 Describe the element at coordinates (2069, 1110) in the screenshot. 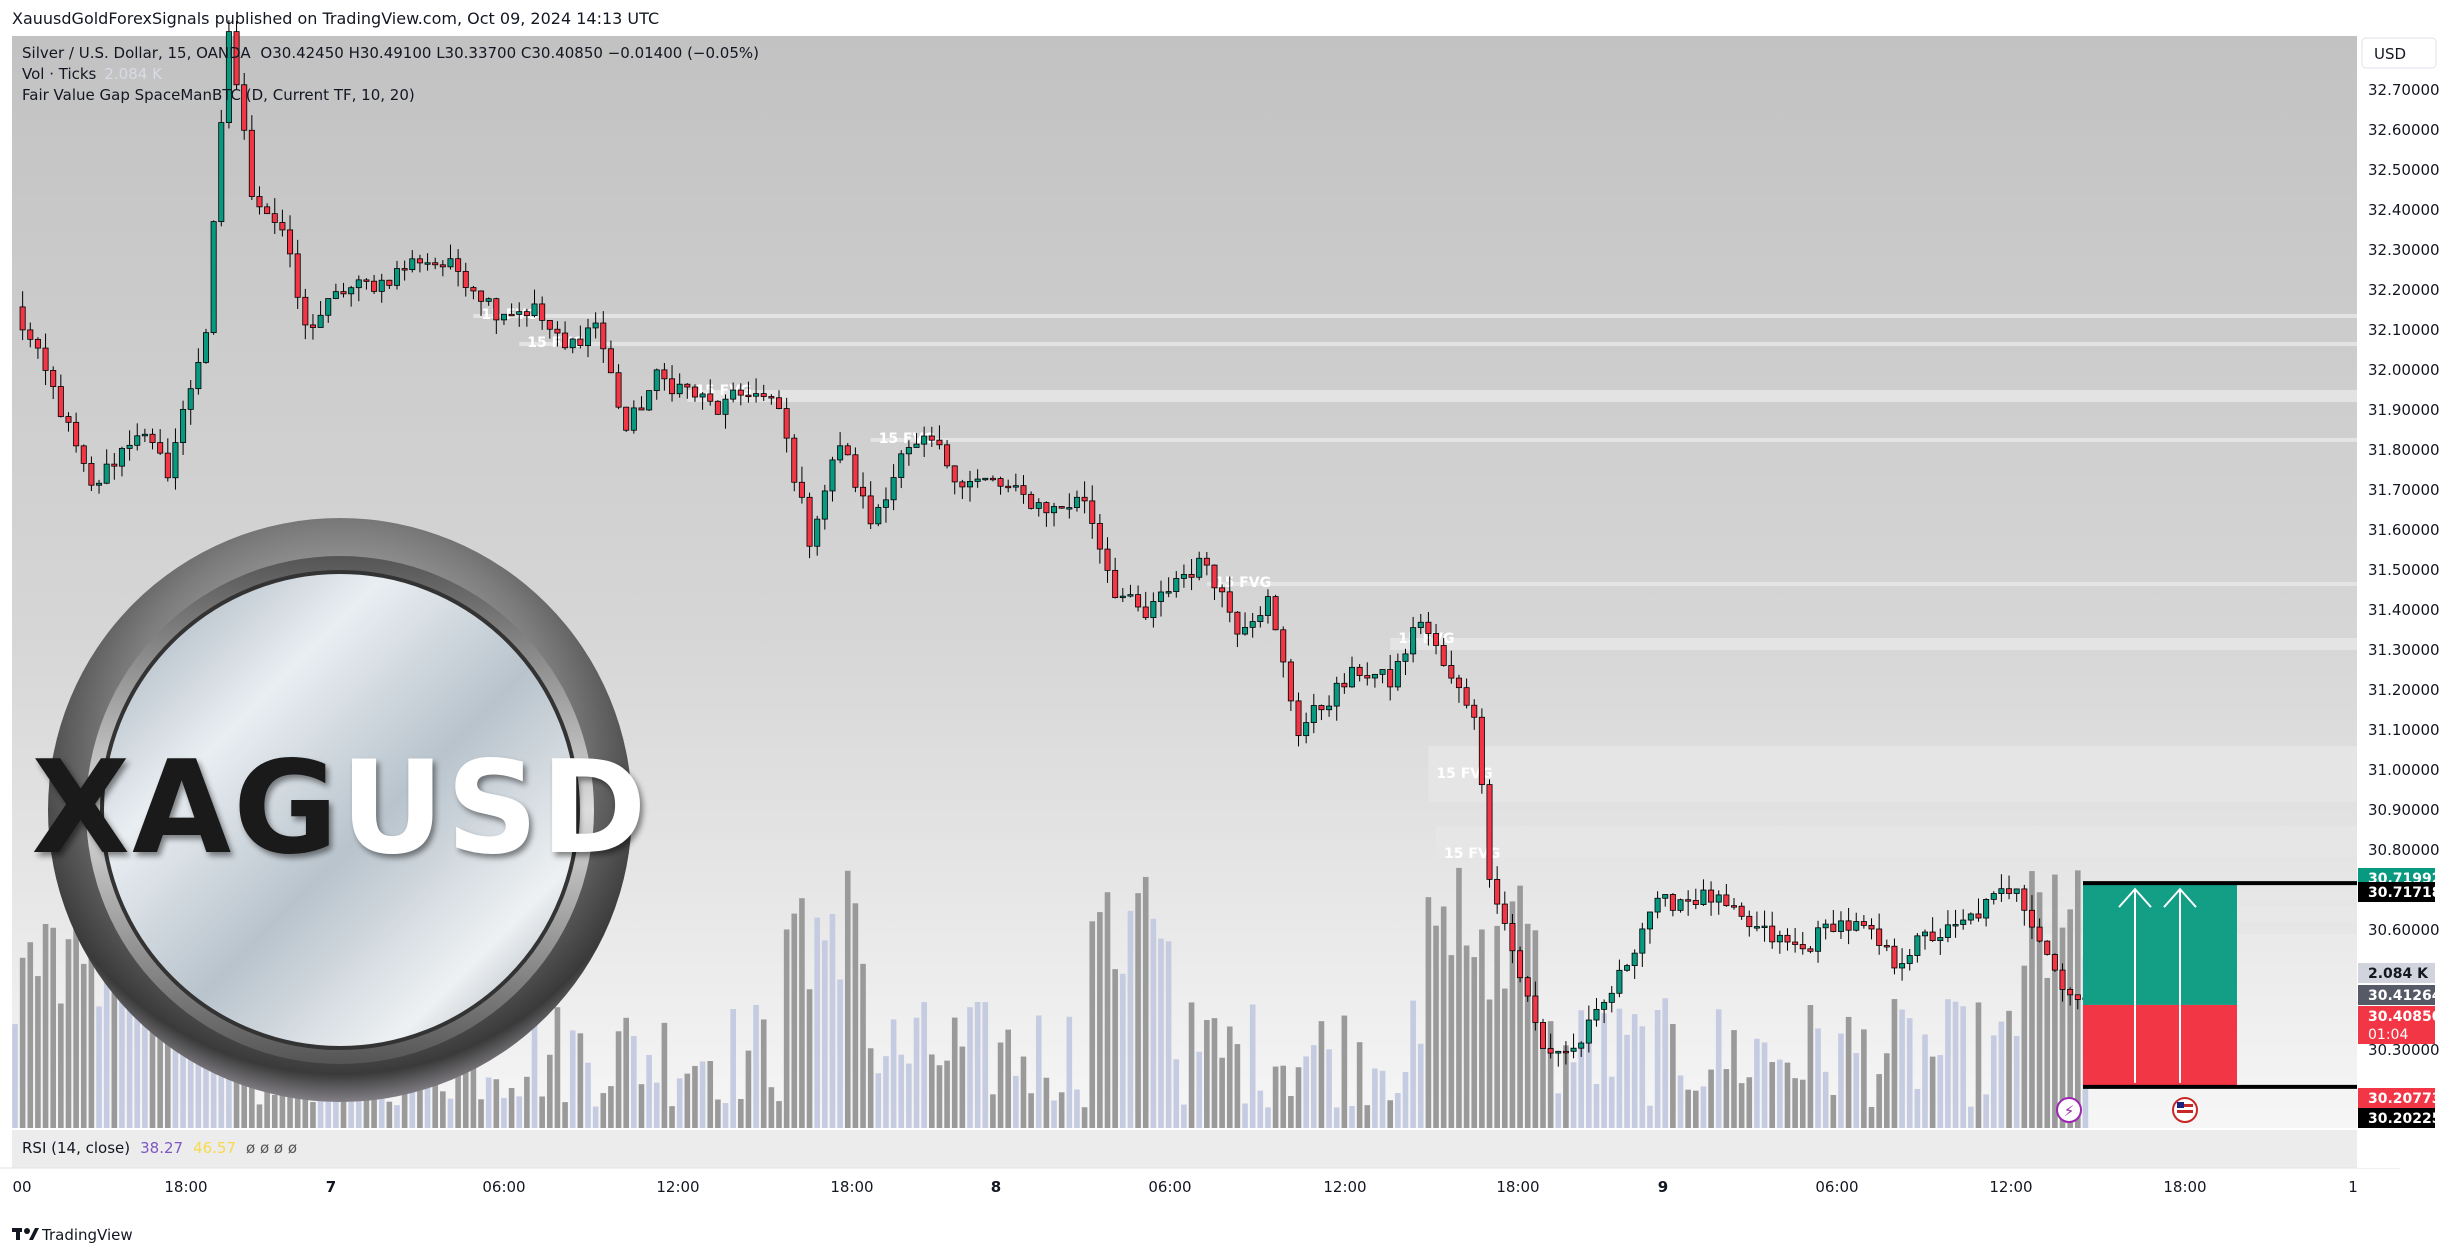

I see `event-flash-icon: ⚡` at that location.